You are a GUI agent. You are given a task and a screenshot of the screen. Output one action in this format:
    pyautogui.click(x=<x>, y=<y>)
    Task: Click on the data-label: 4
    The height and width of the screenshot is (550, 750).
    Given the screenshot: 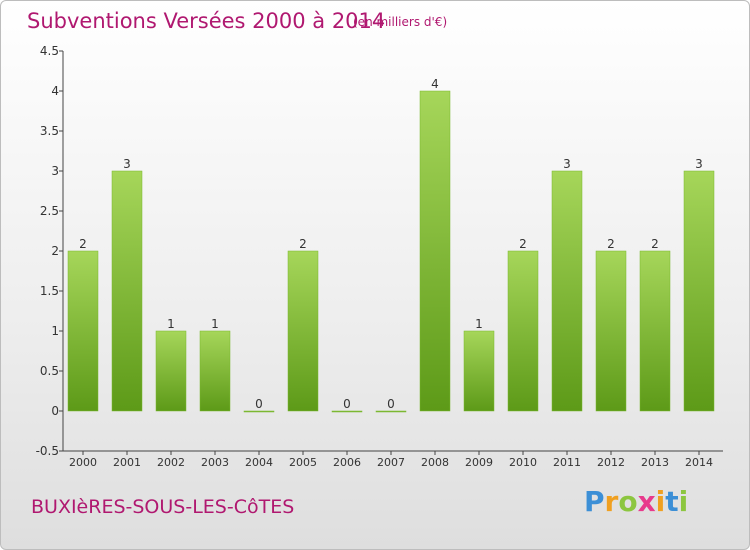 What is the action you would take?
    pyautogui.click(x=435, y=84)
    